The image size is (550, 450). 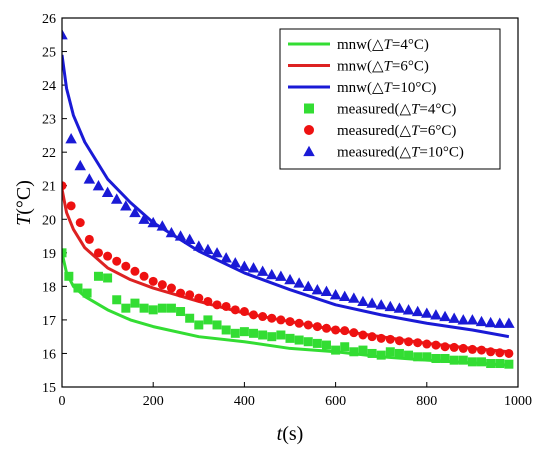 I want to click on y-tick-label: 19, so click(x=49, y=254).